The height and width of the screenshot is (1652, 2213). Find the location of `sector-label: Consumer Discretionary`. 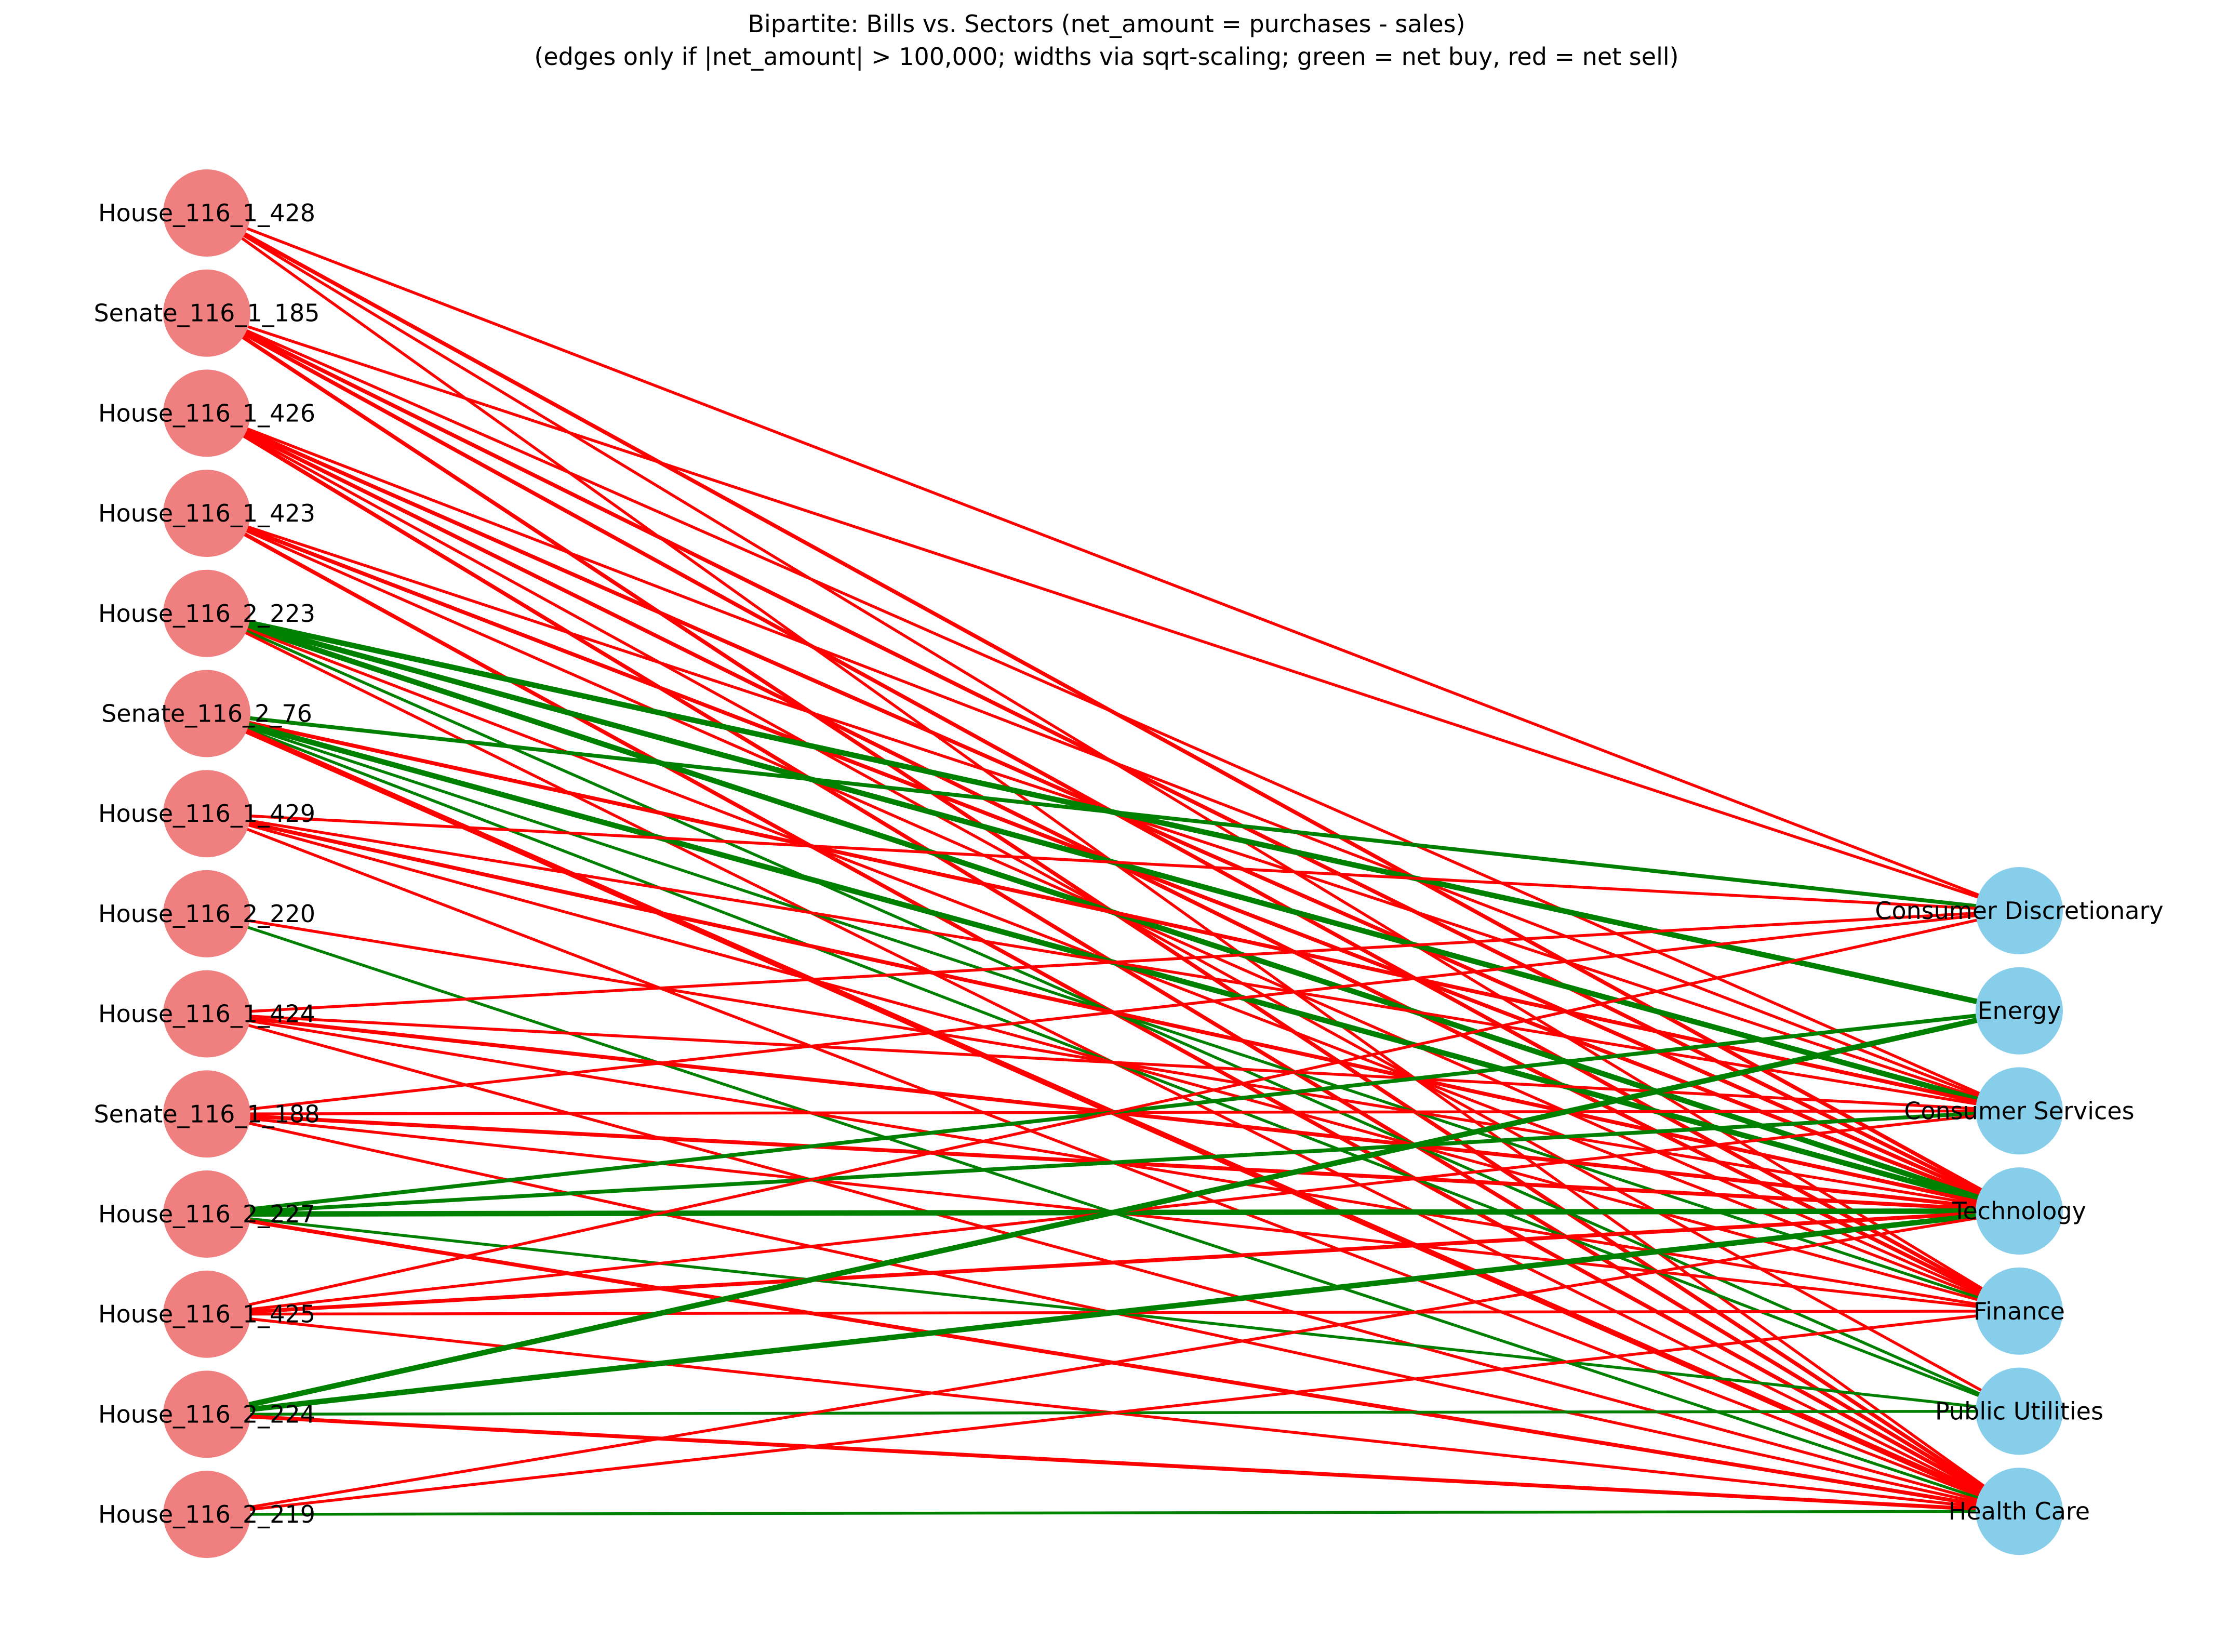

sector-label: Consumer Discretionary is located at coordinates (2019, 911).